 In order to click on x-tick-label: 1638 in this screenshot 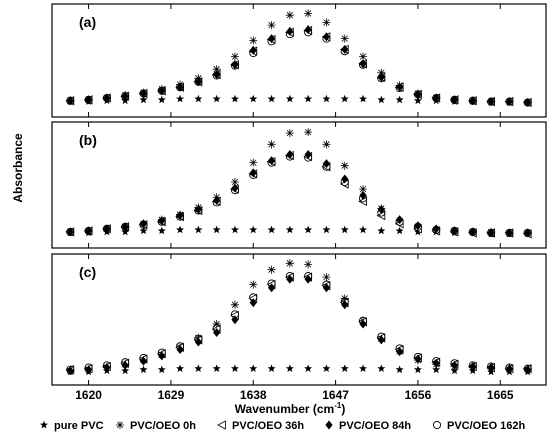, I will do `click(253, 395)`.